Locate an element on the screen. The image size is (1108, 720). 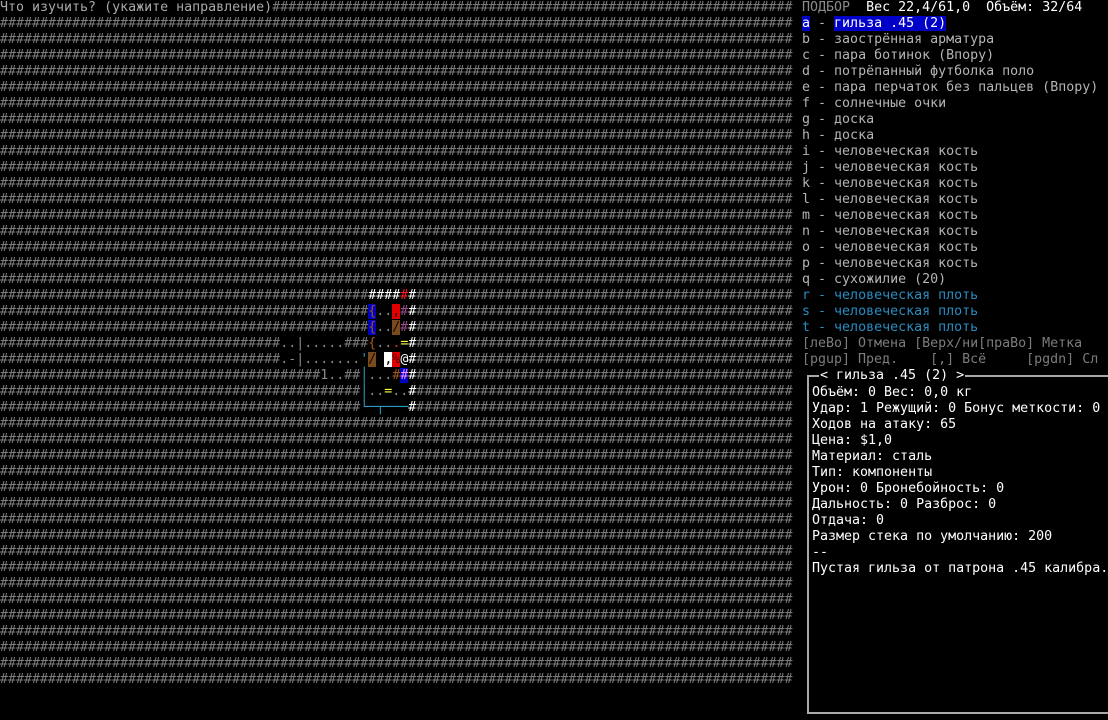
map-tiles-brown_on_blue: { is located at coordinates (372, 327).